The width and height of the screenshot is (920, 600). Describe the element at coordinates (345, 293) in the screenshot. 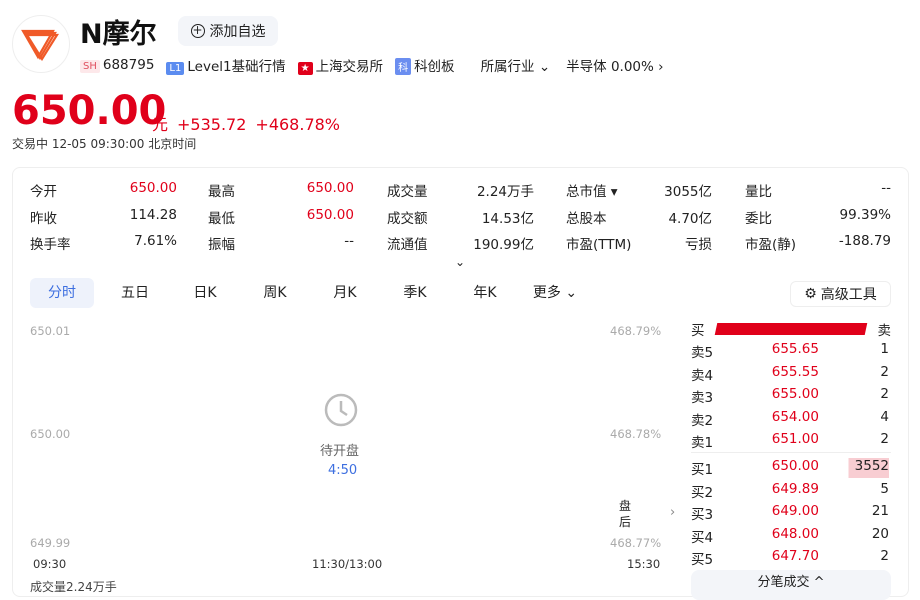

I see `tab-4: 月K` at that location.